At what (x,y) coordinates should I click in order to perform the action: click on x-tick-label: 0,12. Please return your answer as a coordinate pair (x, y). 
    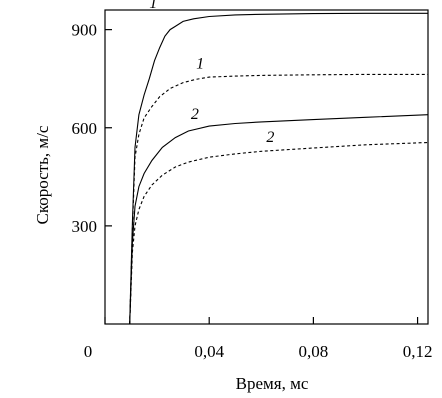
    Looking at the image, I should click on (418, 351).